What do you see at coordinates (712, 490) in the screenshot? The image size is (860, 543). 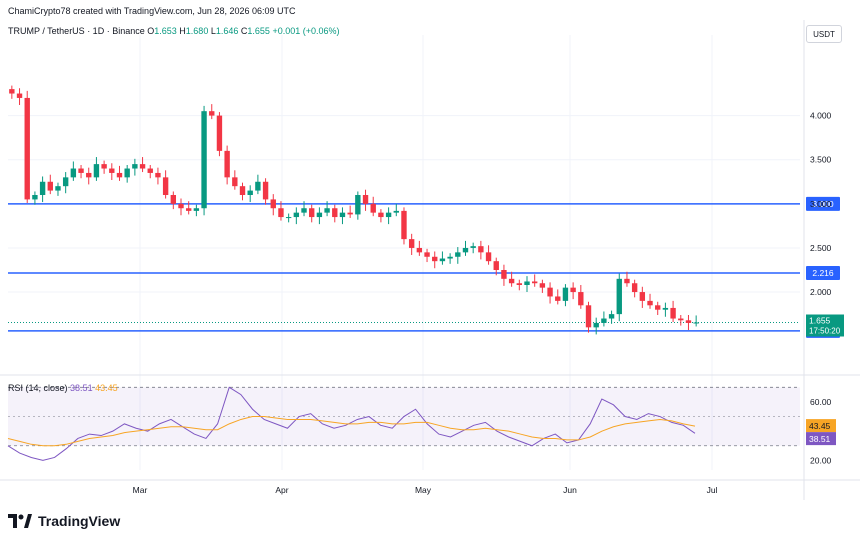 I see `time-tick-label: Jul` at bounding box center [712, 490].